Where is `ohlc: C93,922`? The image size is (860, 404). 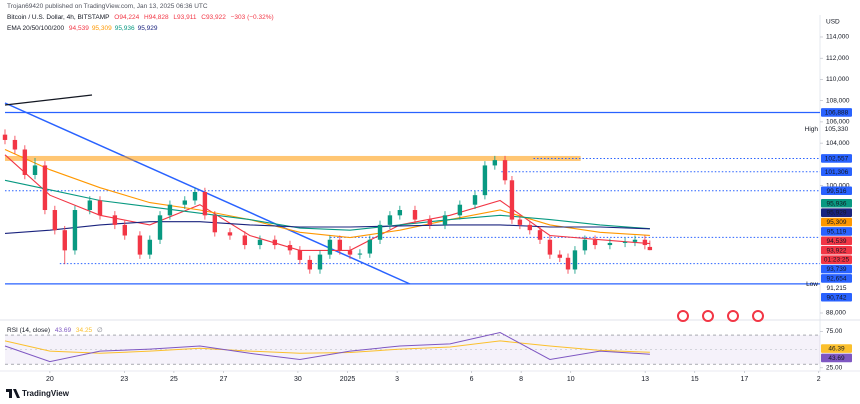
ohlc: C93,922 is located at coordinates (213, 17).